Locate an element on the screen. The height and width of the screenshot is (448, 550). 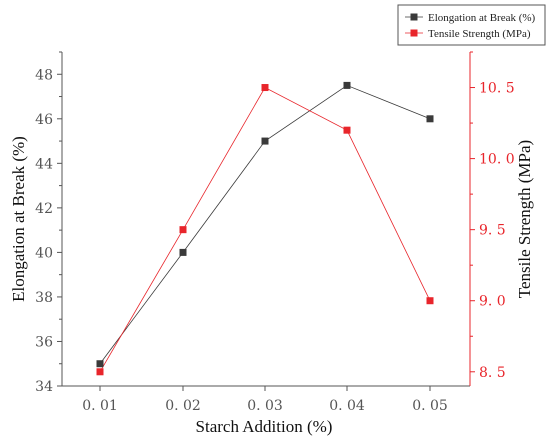
left-tick-label: 48 is located at coordinates (44, 75).